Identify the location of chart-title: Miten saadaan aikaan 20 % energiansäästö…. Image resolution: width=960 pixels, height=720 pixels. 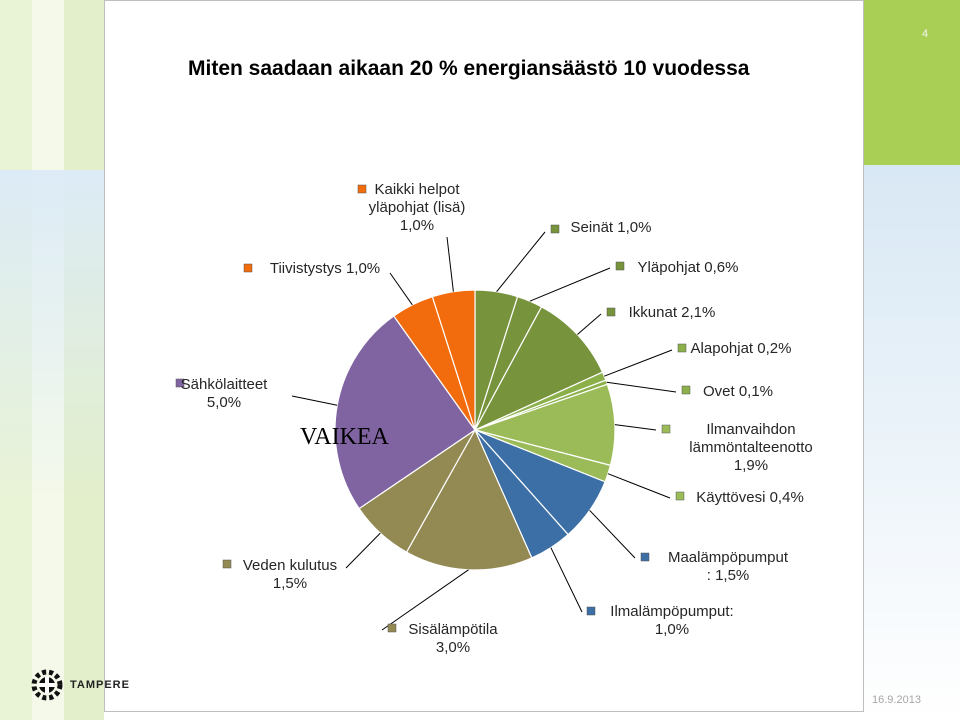
(469, 68).